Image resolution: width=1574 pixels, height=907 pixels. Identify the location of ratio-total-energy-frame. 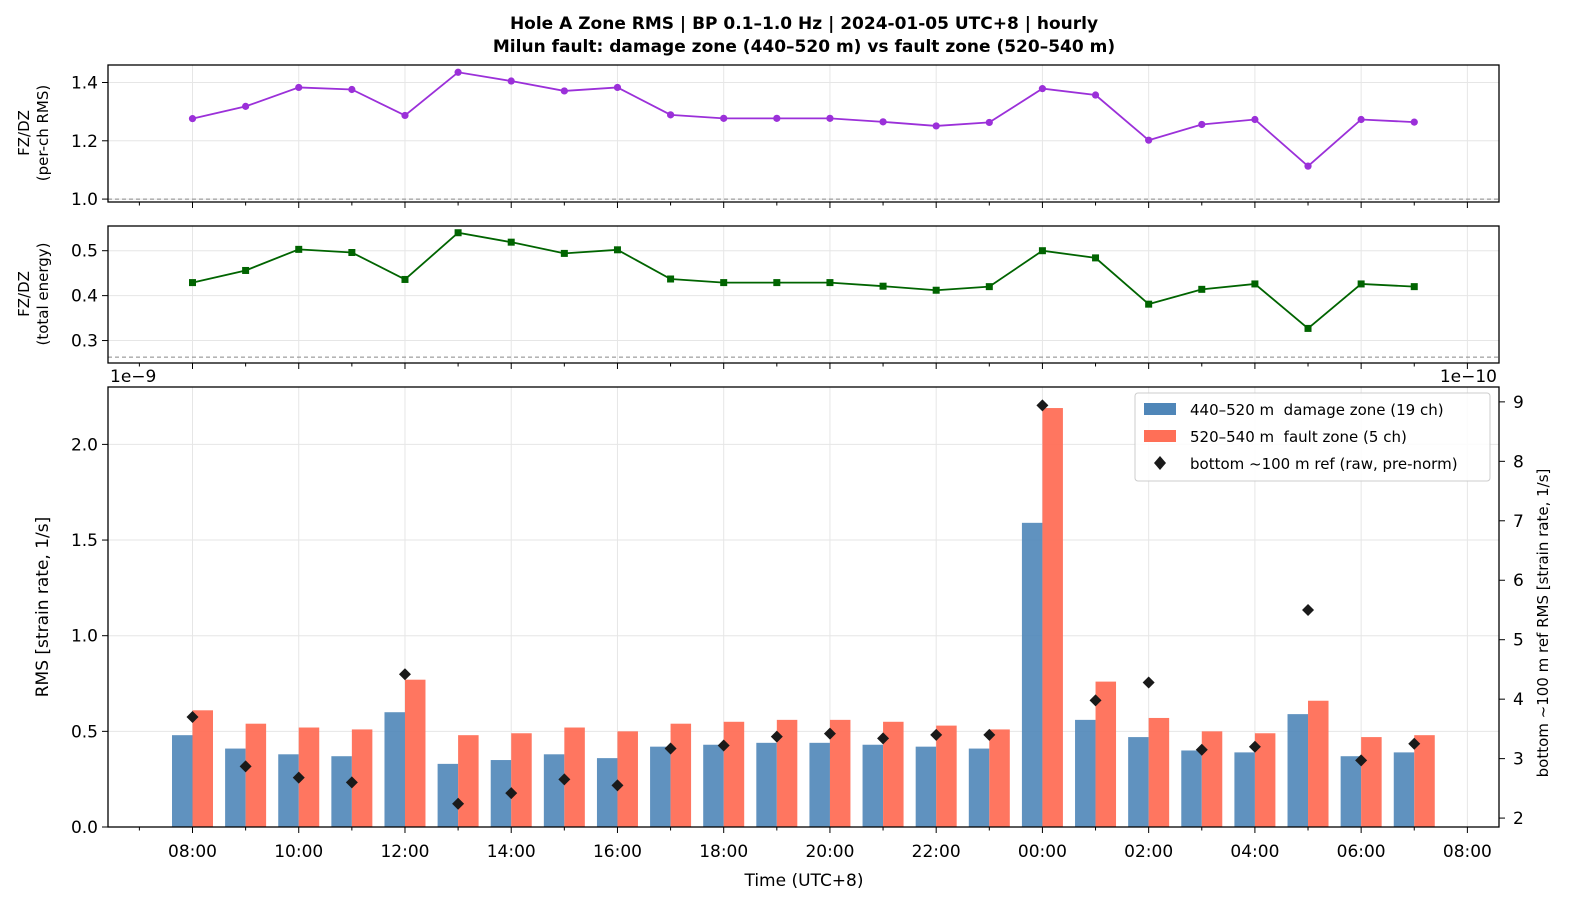
(803, 294).